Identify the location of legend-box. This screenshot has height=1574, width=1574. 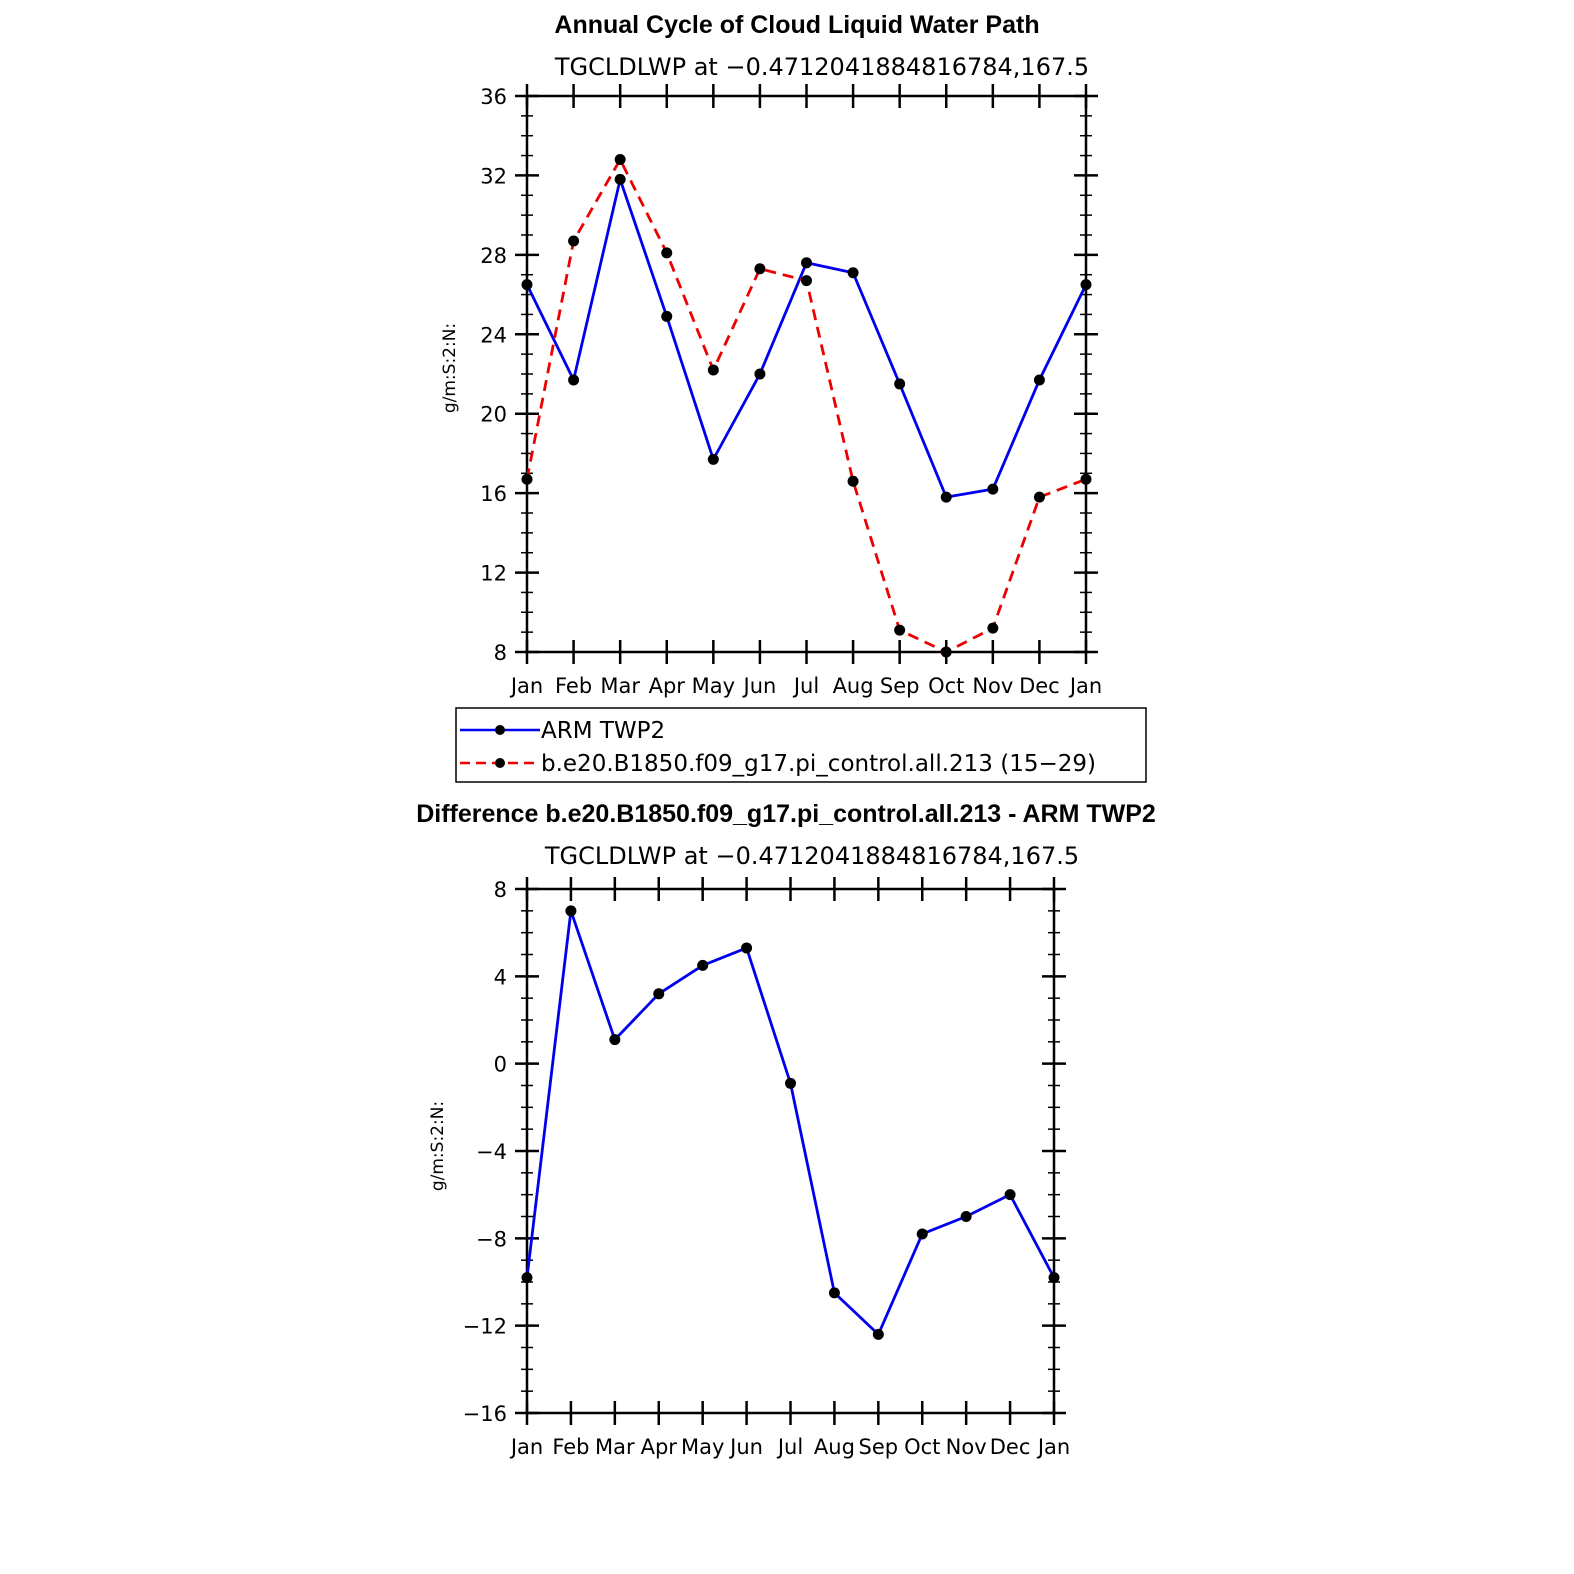
(801, 745).